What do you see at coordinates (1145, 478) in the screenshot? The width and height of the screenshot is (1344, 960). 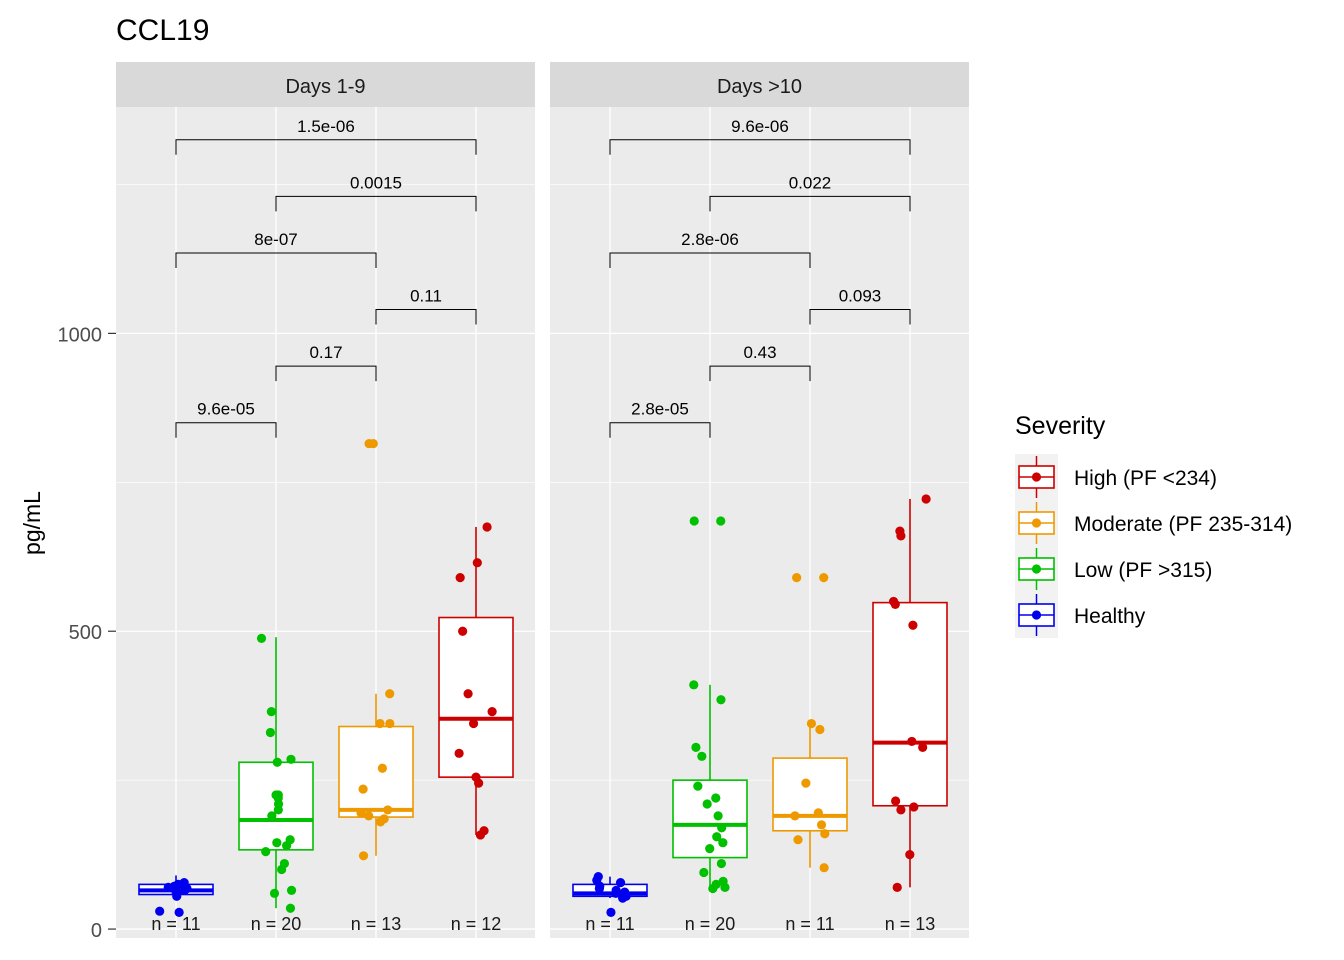 I see `legend-label: High (PF <234)` at bounding box center [1145, 478].